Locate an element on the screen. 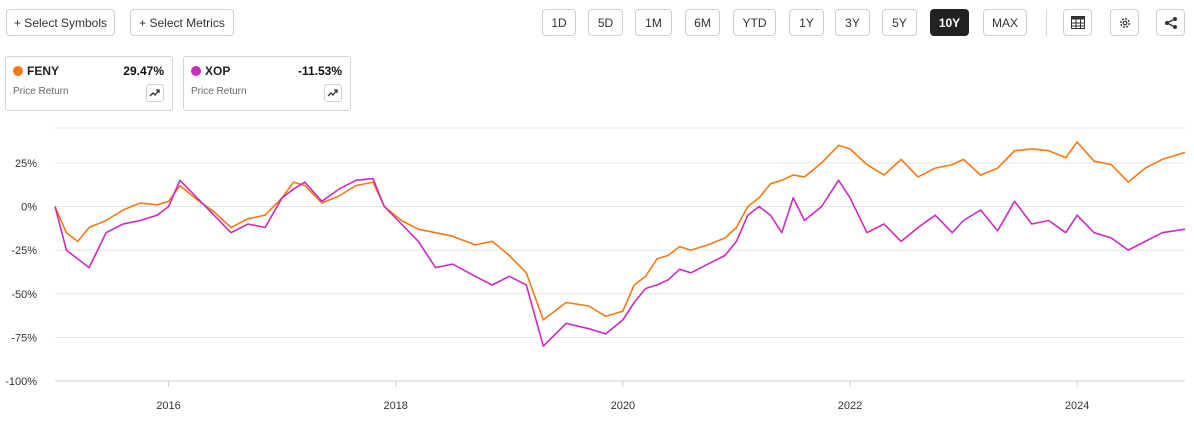  table-view-button is located at coordinates (1077, 22).